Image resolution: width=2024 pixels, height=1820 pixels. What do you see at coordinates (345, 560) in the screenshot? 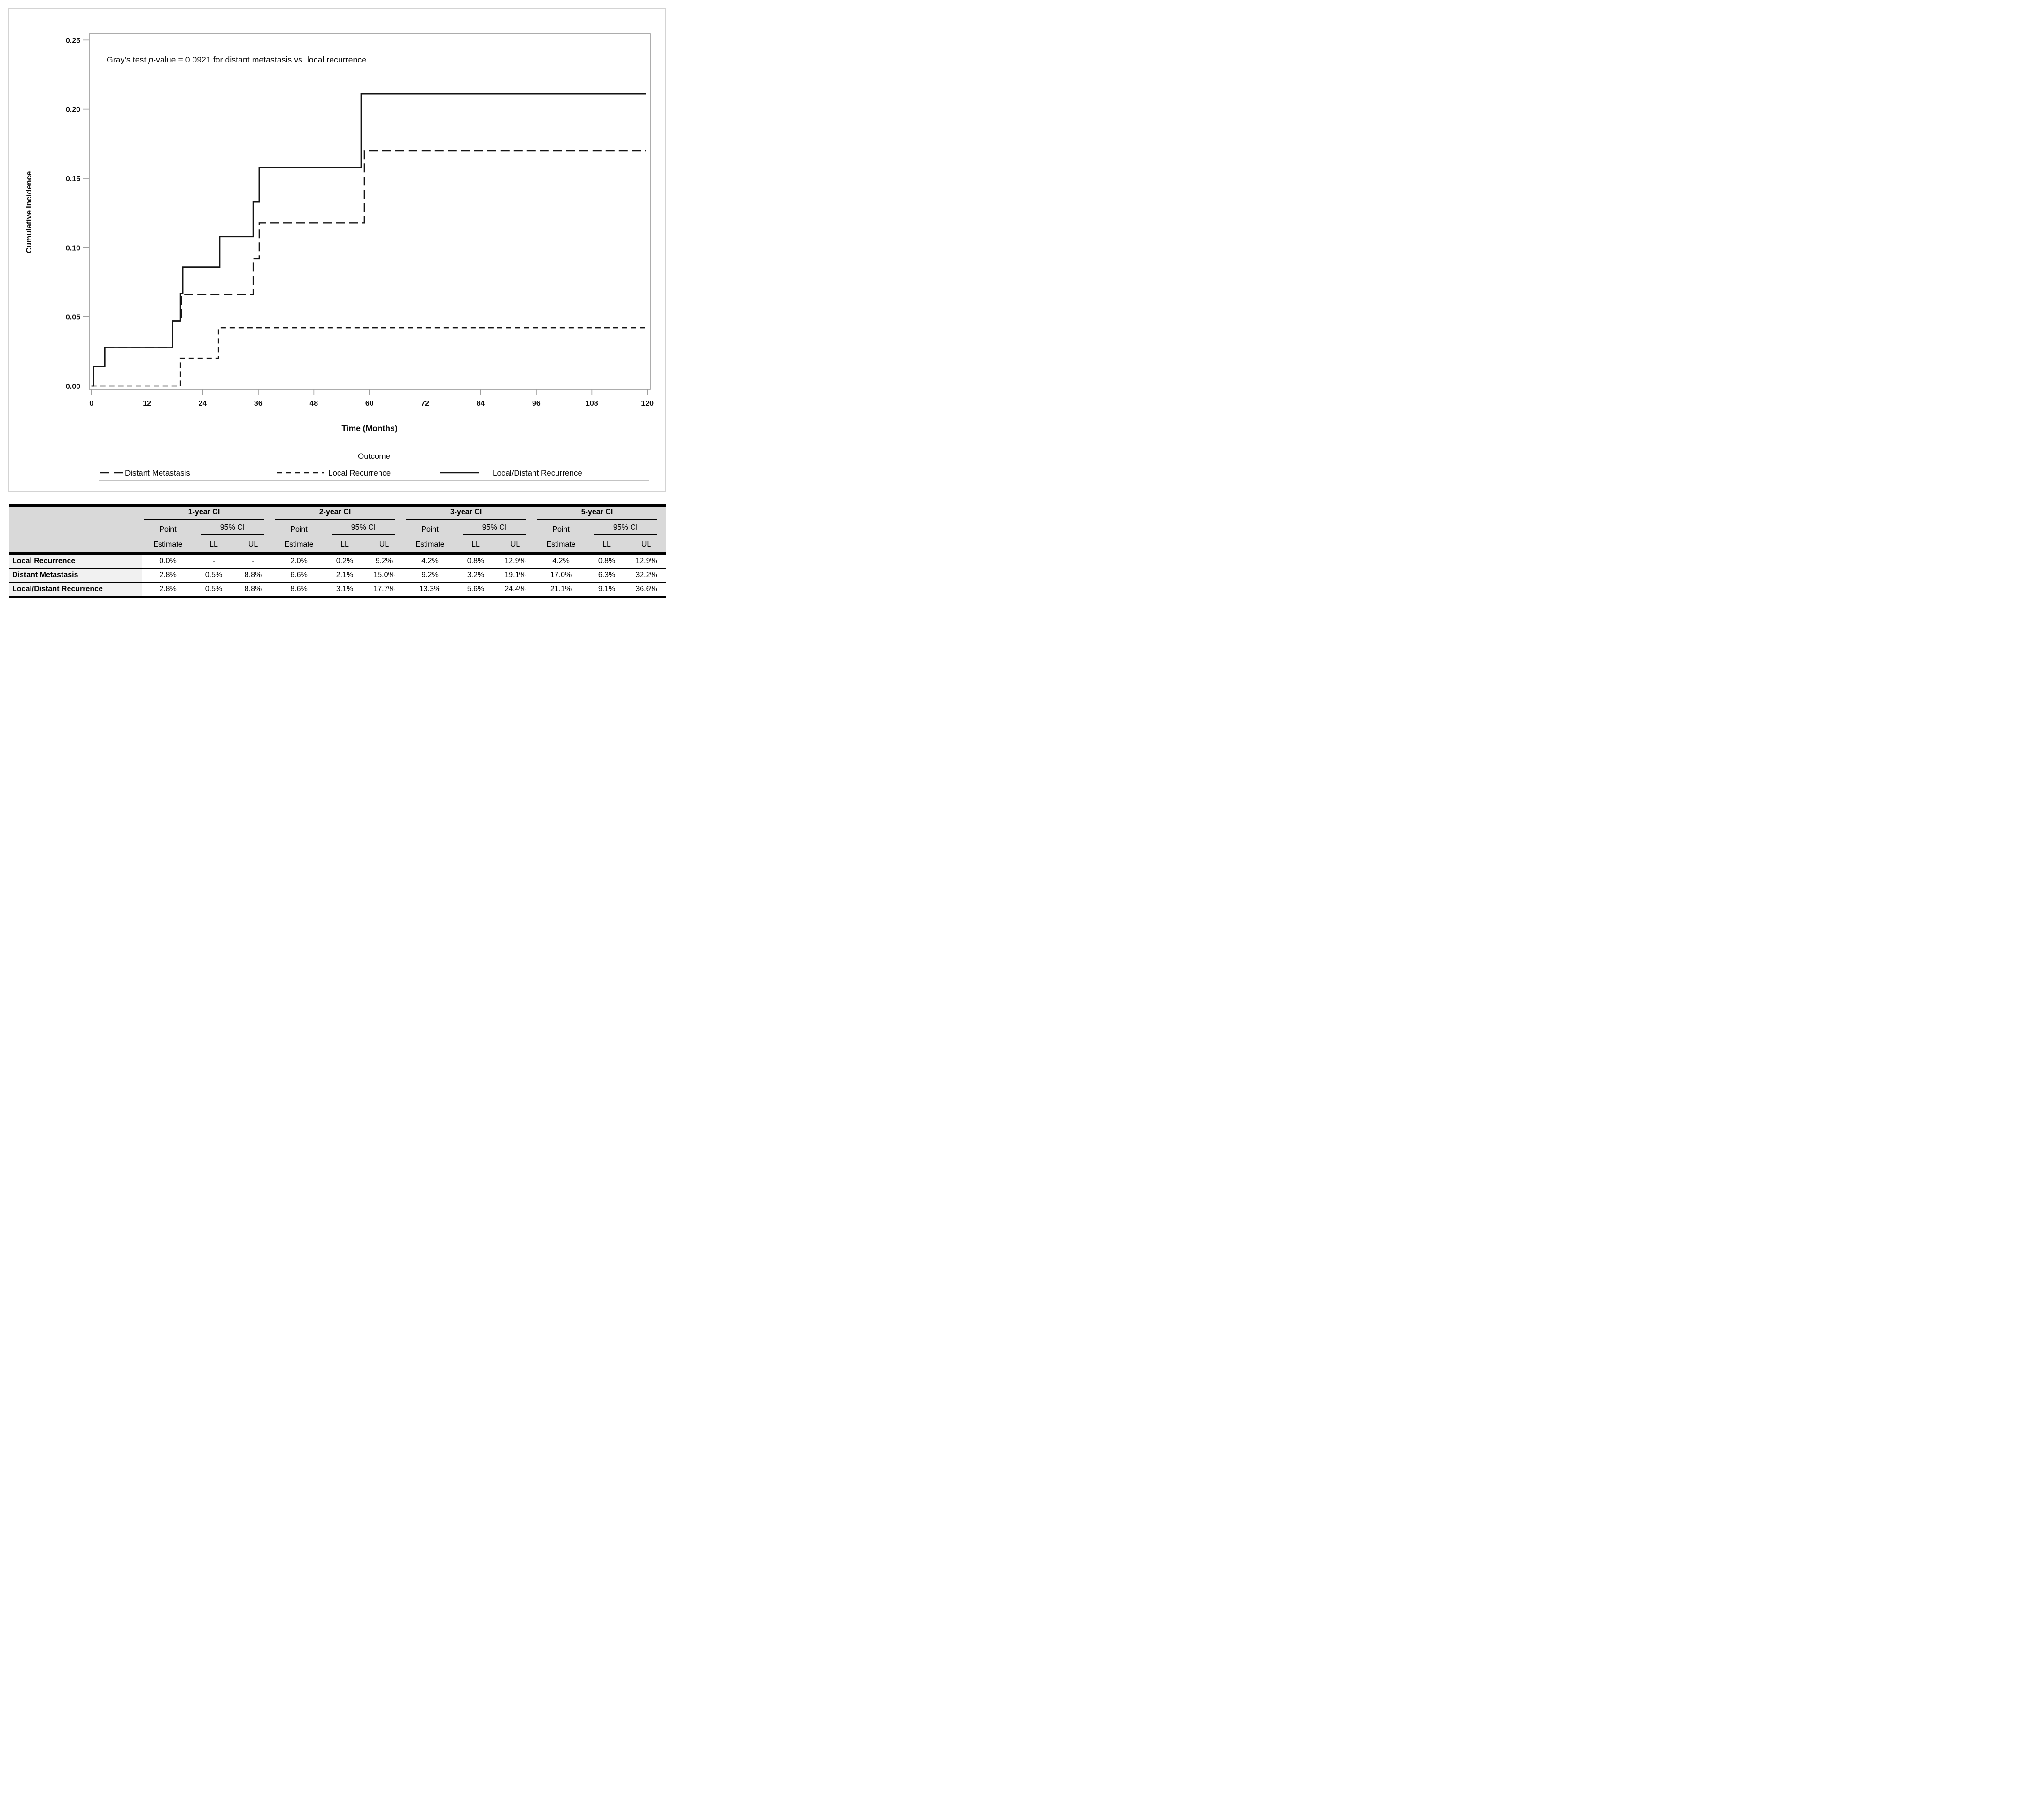
I see `ll-value: 0.2%` at bounding box center [345, 560].